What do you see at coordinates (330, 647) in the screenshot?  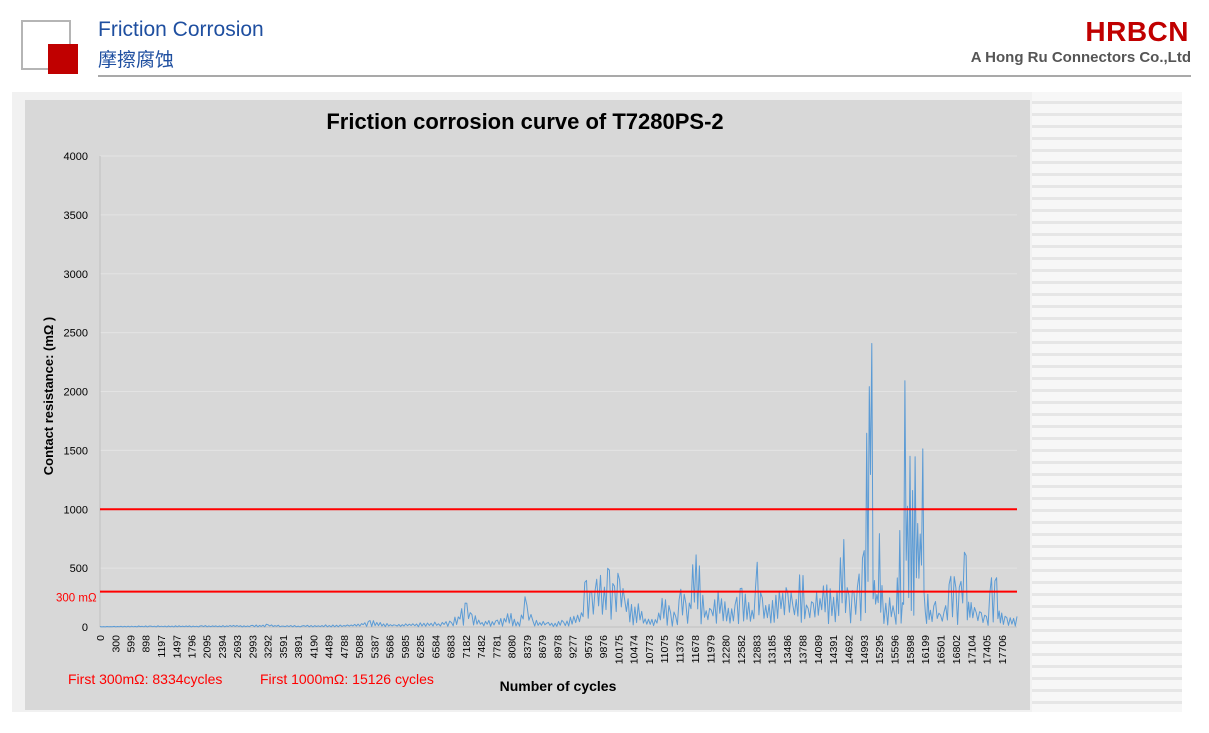 I see `x-tick-label: 4489` at bounding box center [330, 647].